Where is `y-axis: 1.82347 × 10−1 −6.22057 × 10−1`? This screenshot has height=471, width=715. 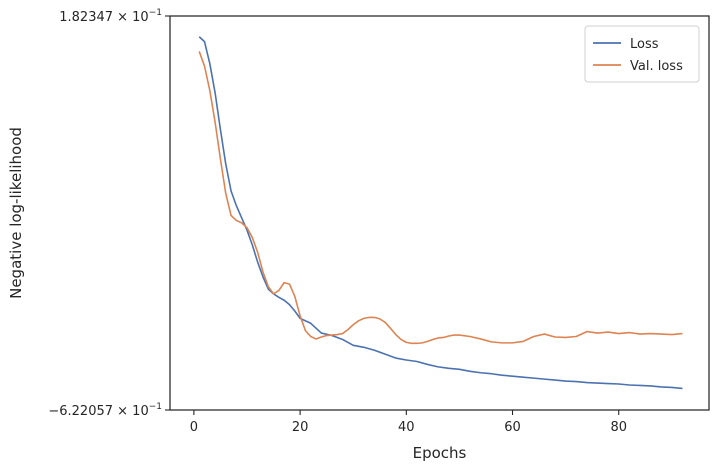 y-axis: 1.82347 × 10−1 −6.22057 × 10−1 is located at coordinates (109, 213).